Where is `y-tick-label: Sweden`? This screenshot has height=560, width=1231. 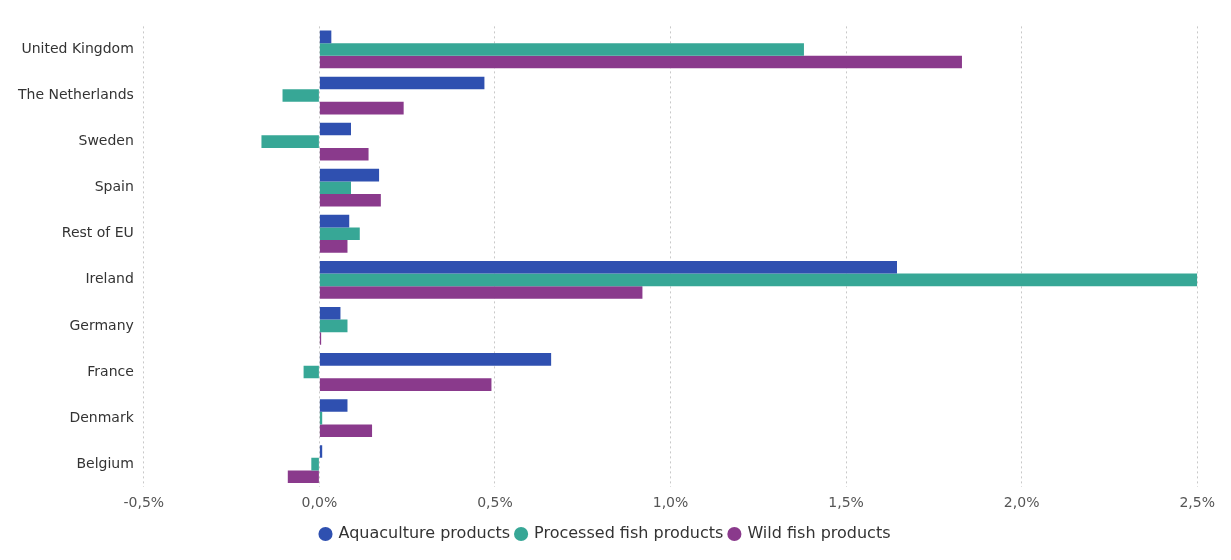
y-tick-label: Sweden is located at coordinates (106, 140).